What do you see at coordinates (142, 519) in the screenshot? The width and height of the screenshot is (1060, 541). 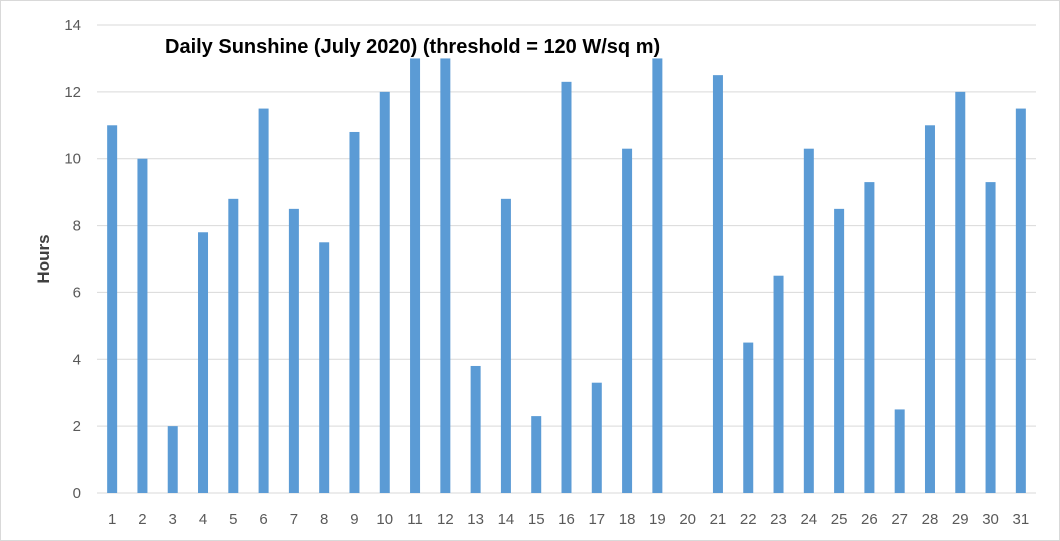 I see `x-tick-label: 2` at bounding box center [142, 519].